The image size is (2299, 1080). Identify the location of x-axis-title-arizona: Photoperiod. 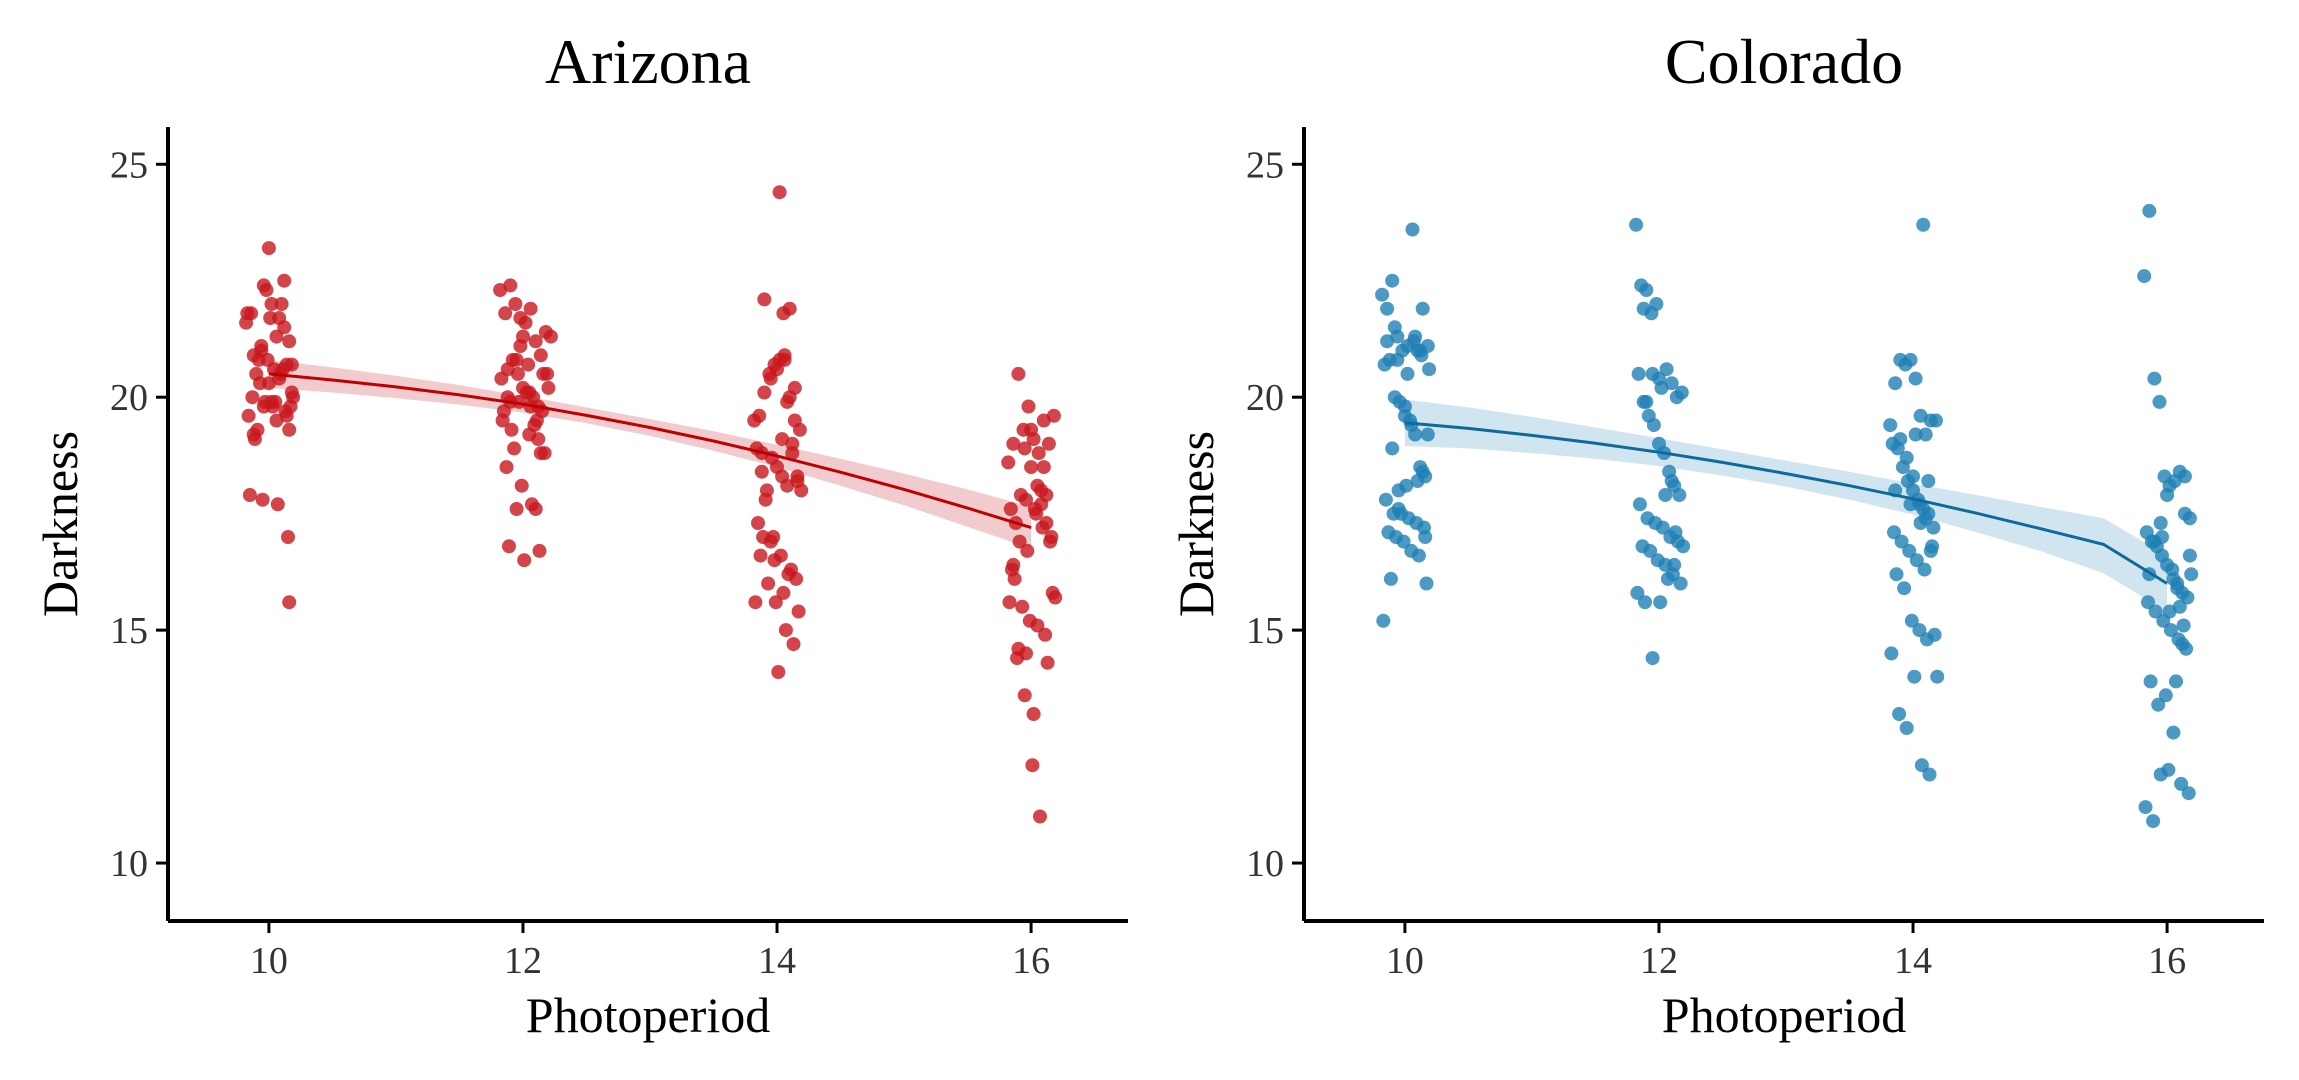
(648, 1015).